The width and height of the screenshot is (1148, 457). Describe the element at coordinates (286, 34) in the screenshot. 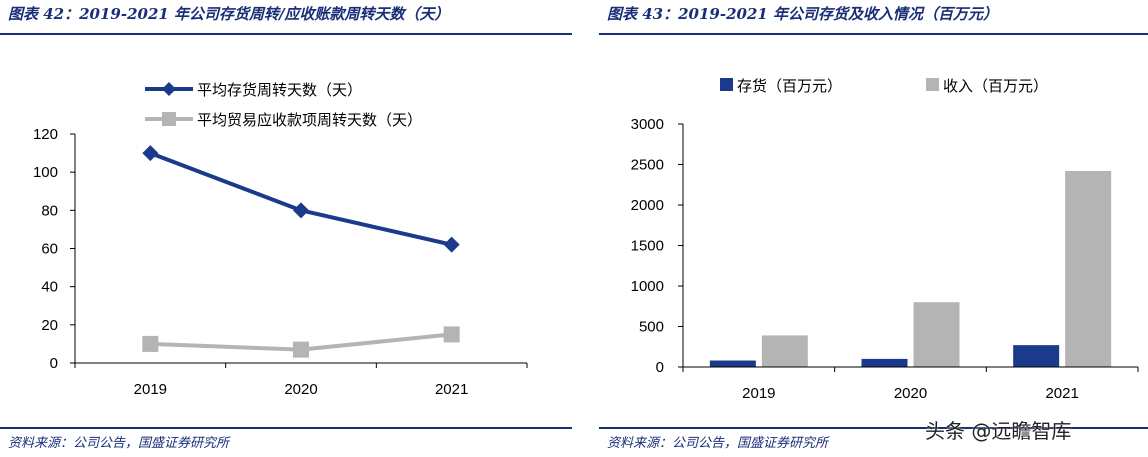

I see `left-top-rule` at that location.